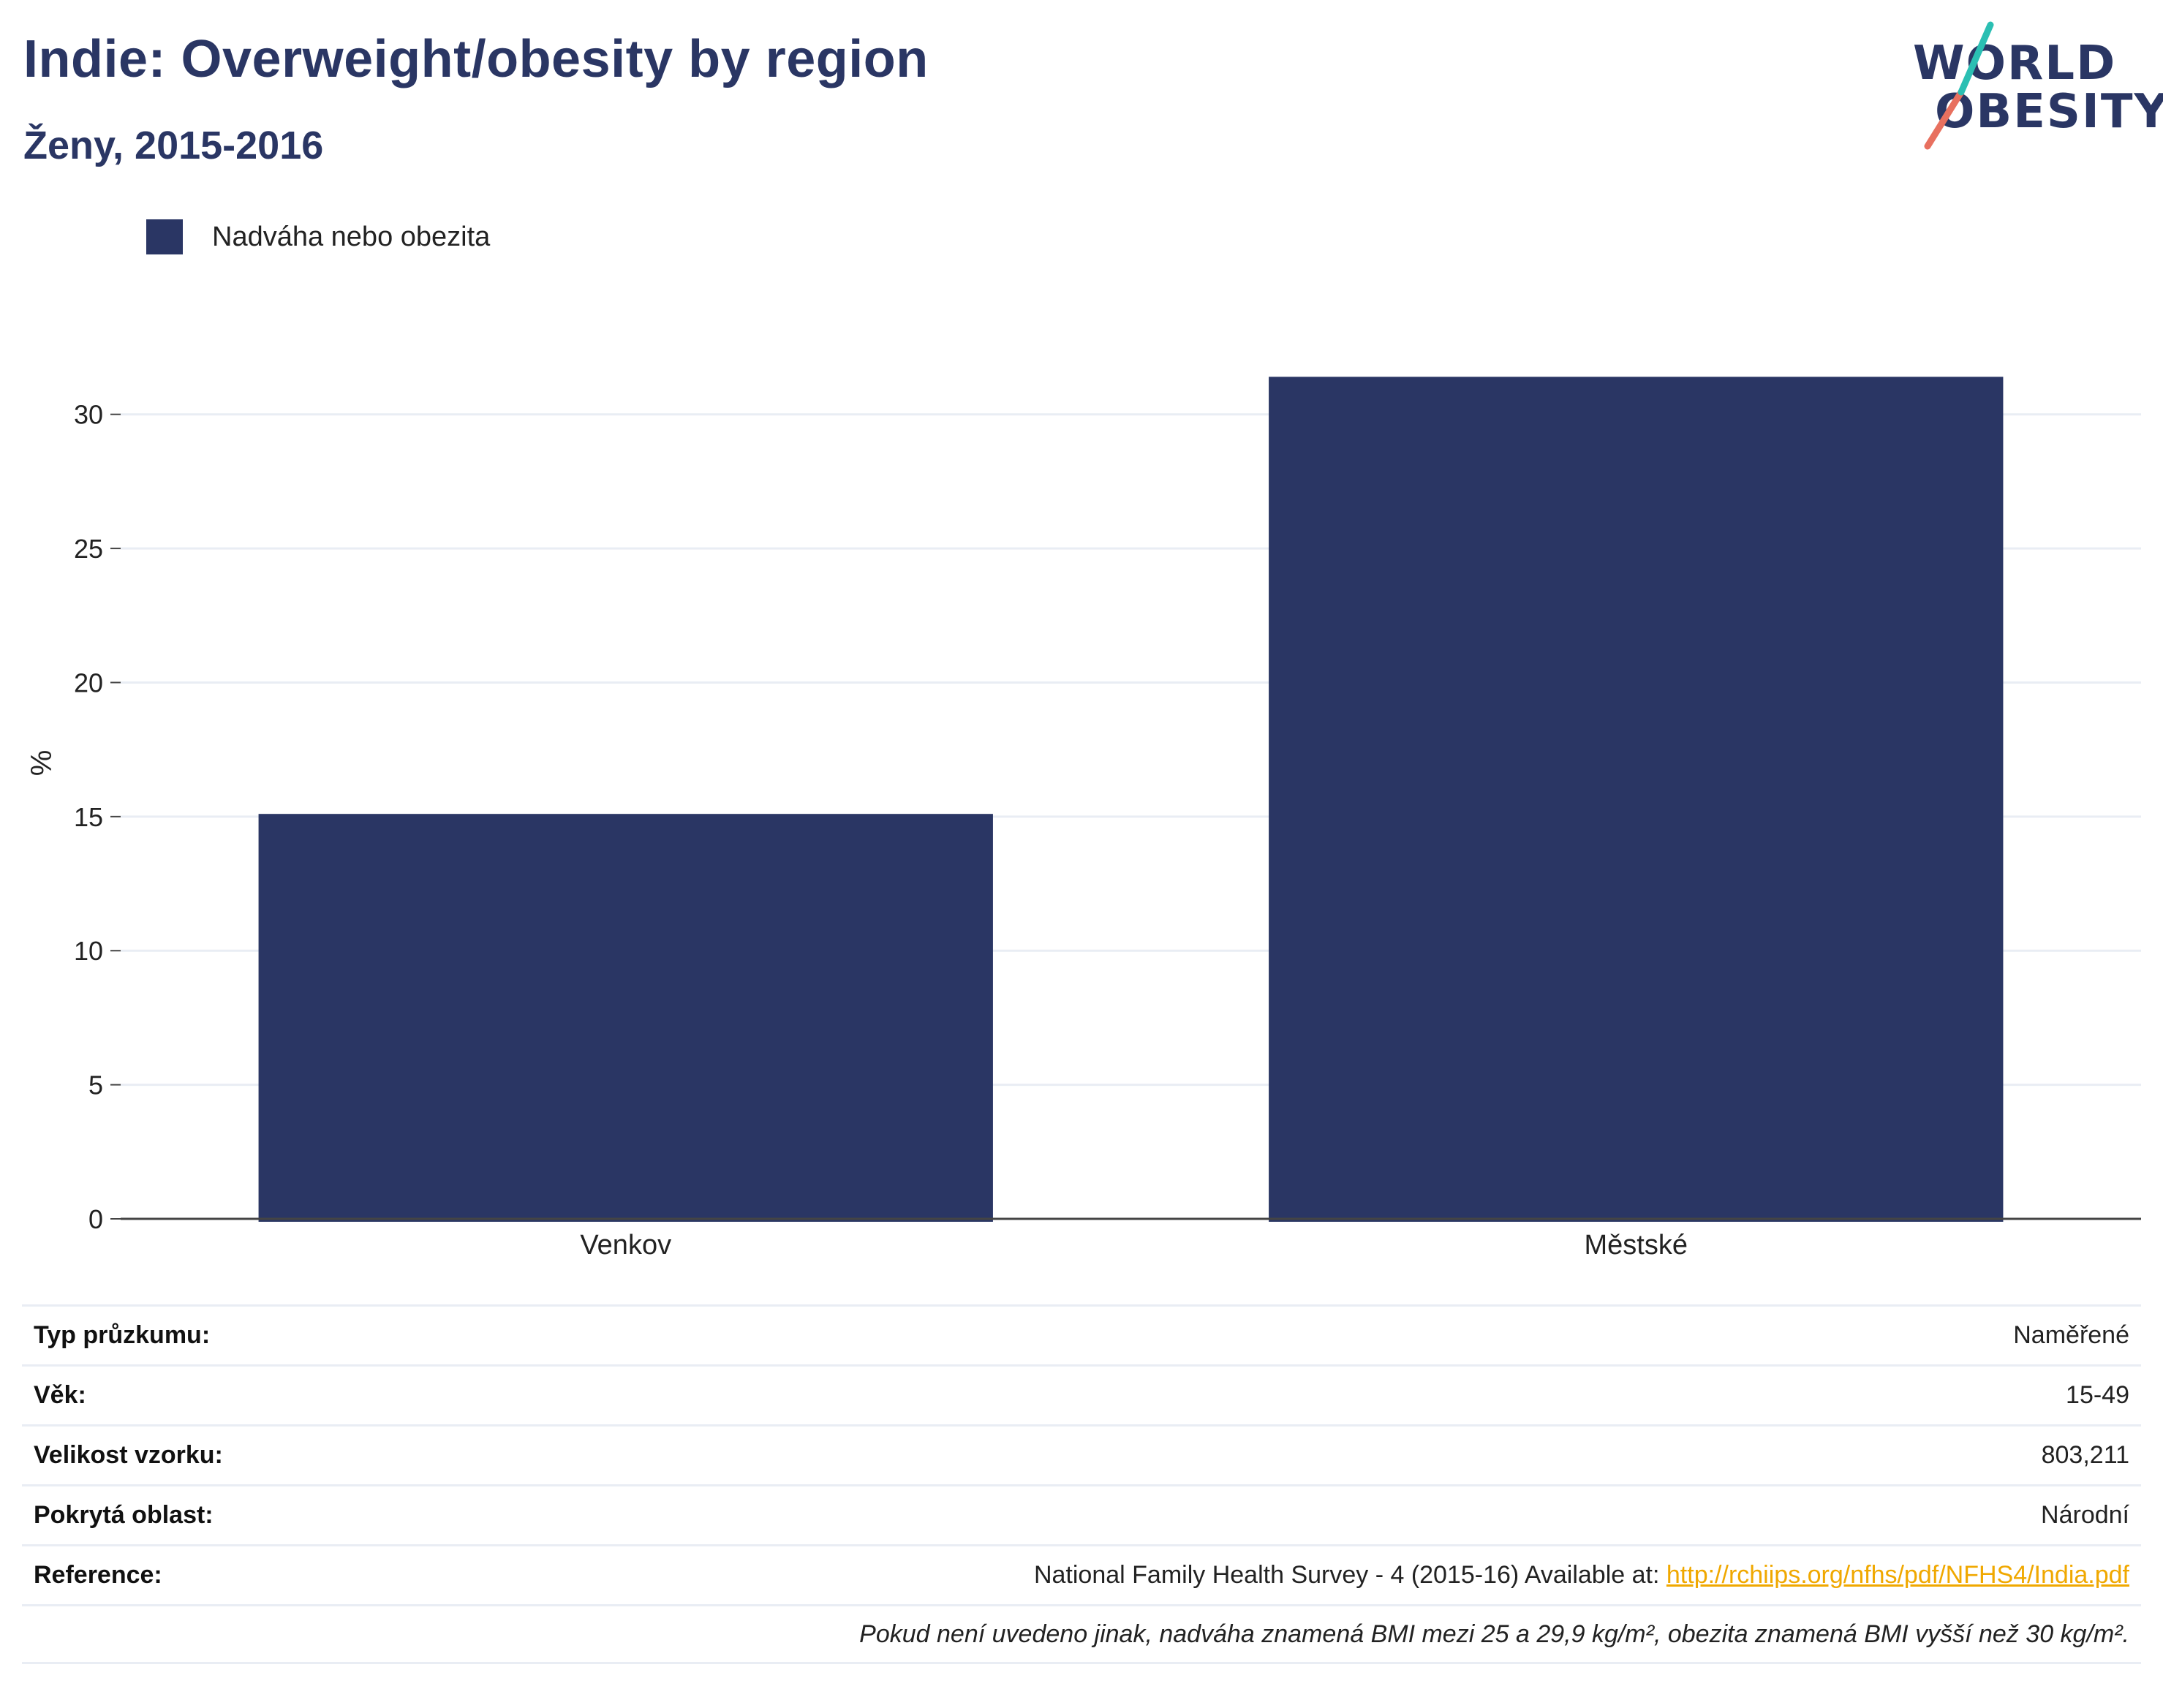 The height and width of the screenshot is (1708, 2163). I want to click on y-tick-label: 15, so click(89, 817).